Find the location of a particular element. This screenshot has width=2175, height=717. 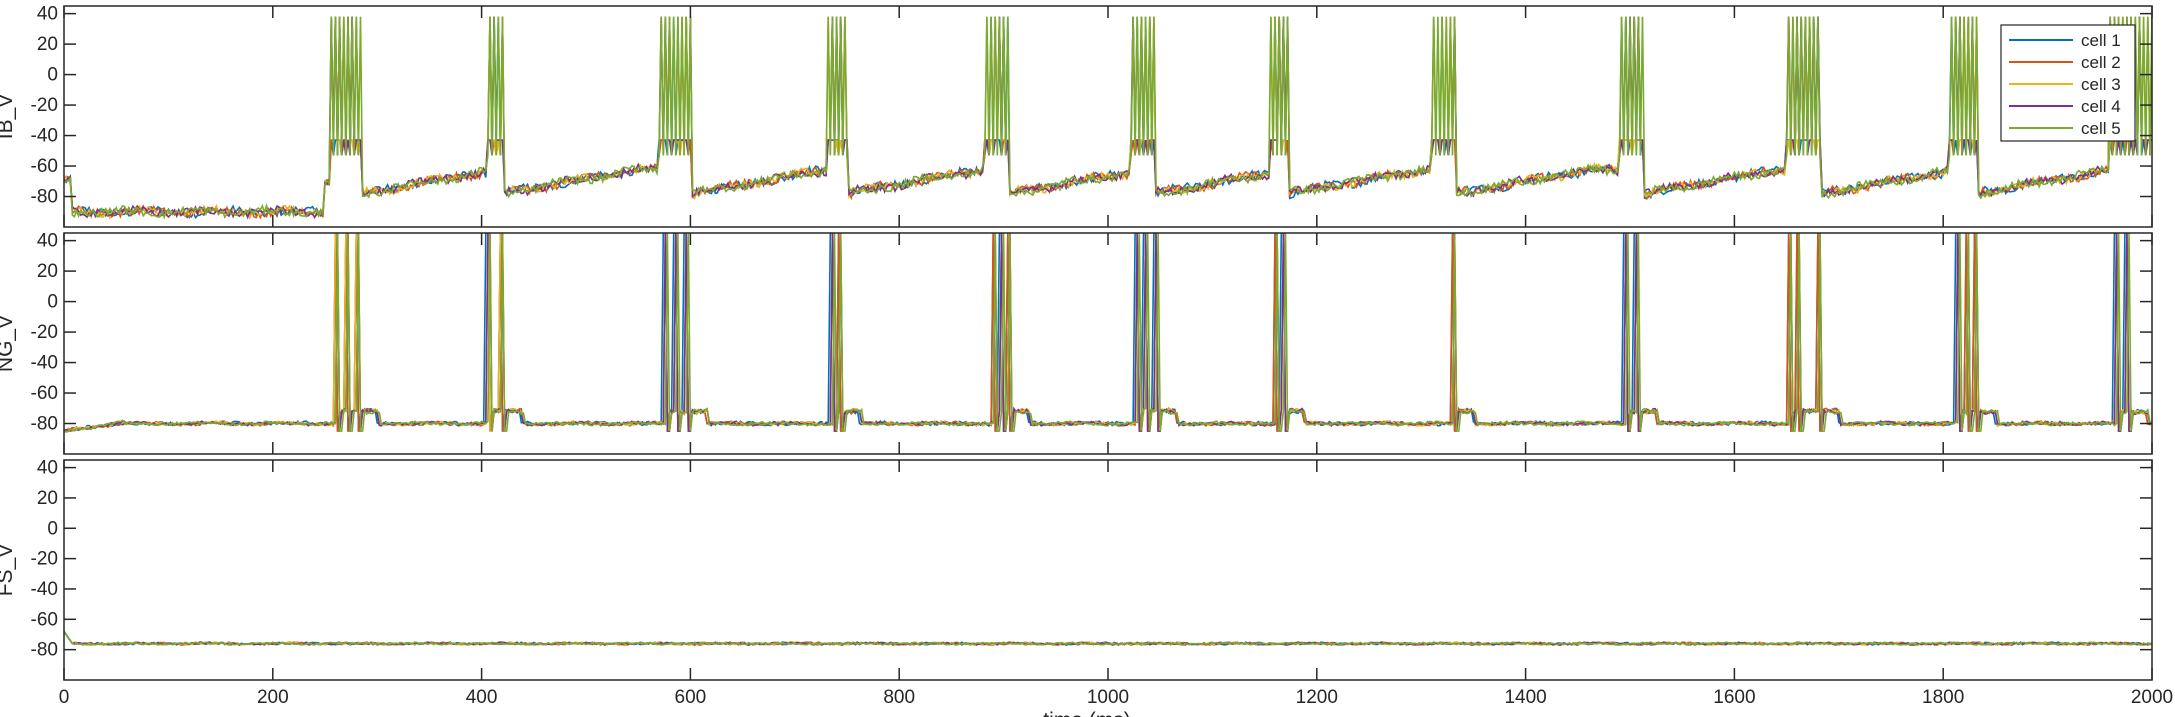

legend-label: cell 4 is located at coordinates (2101, 106).